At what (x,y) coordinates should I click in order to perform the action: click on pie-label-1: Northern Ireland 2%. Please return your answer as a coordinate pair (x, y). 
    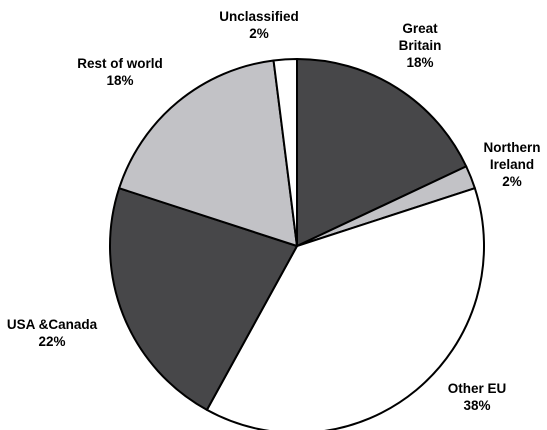
    Looking at the image, I should click on (512, 164).